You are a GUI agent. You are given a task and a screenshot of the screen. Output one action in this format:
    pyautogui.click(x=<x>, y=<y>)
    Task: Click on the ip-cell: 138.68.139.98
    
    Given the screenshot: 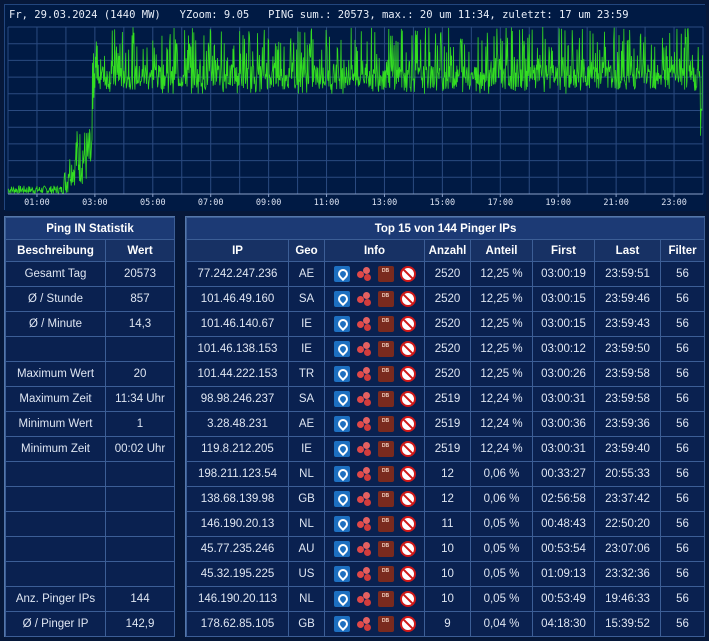 What is the action you would take?
    pyautogui.click(x=237, y=499)
    